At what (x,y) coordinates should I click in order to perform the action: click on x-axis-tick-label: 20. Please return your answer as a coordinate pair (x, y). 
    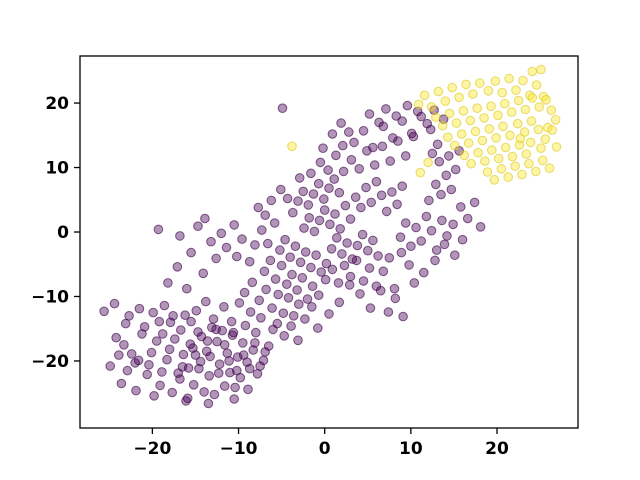
    Looking at the image, I should click on (497, 449).